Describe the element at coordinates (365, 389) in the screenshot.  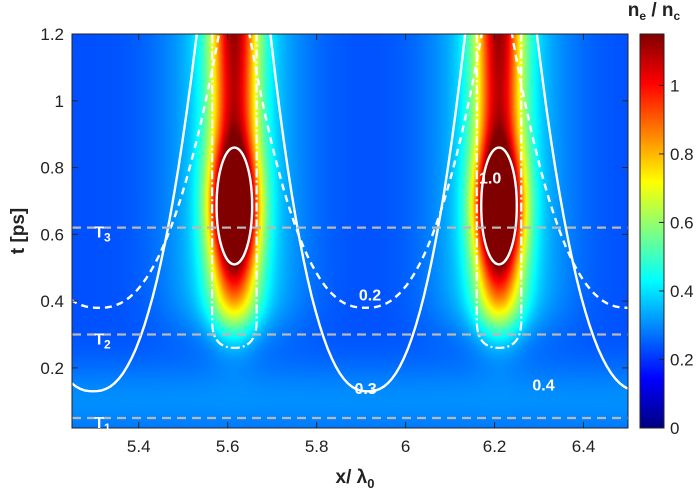
I see `contour-label-3: 0.3` at that location.